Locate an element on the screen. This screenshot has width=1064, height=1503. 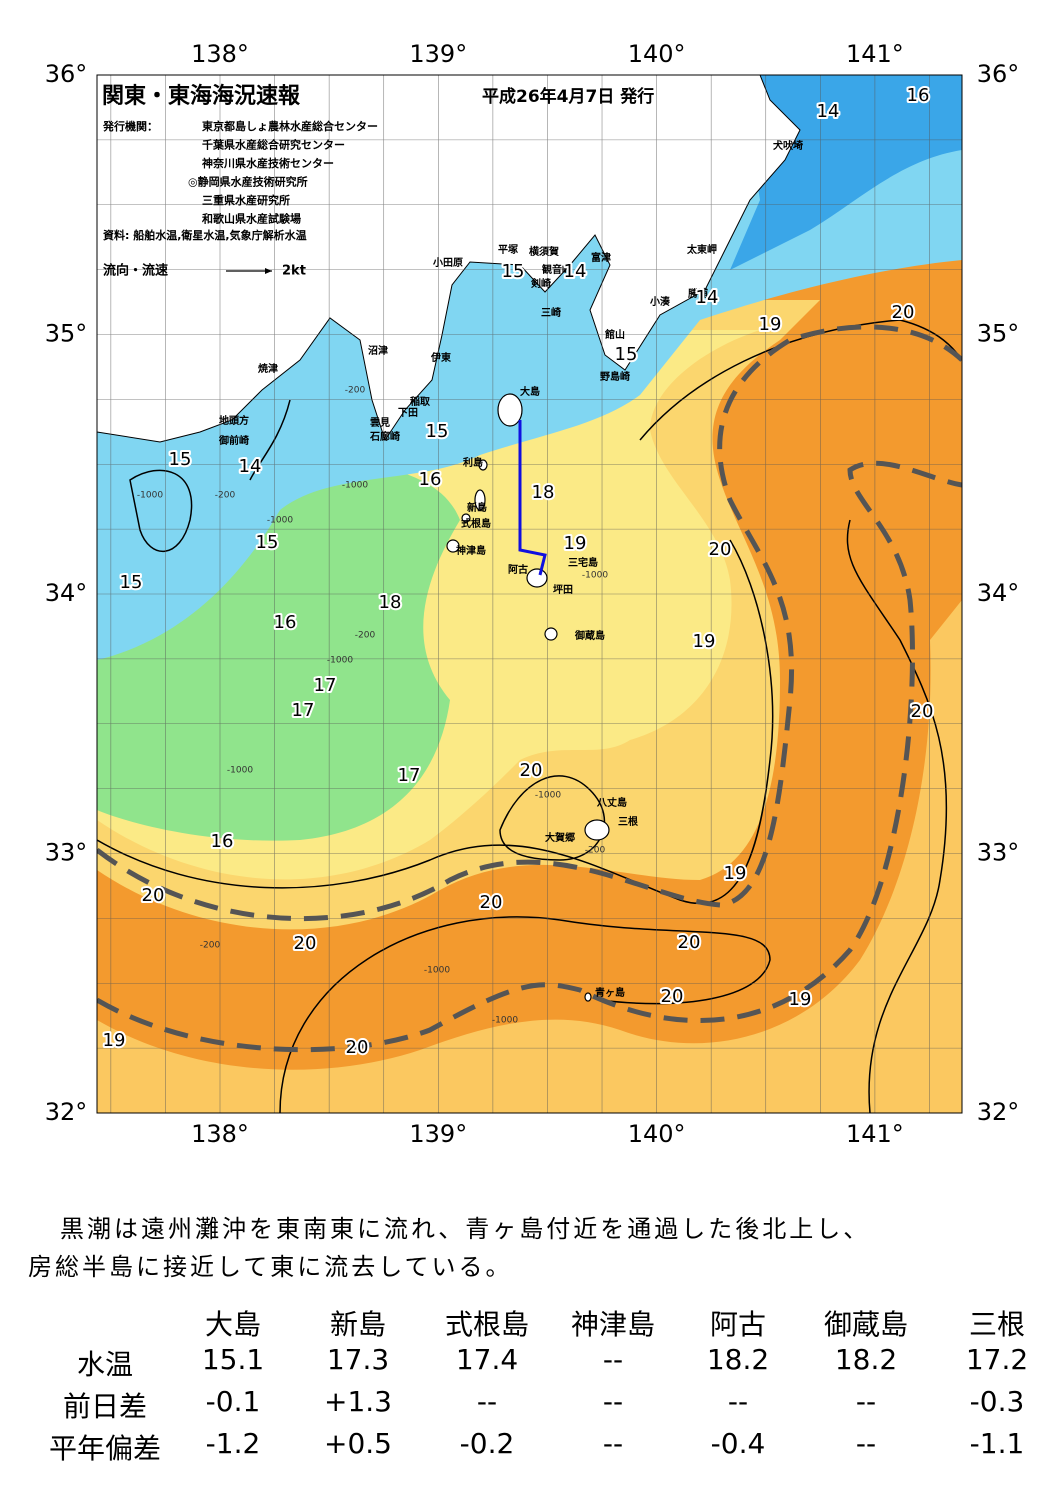
place-name: 平塚 is located at coordinates (508, 249).